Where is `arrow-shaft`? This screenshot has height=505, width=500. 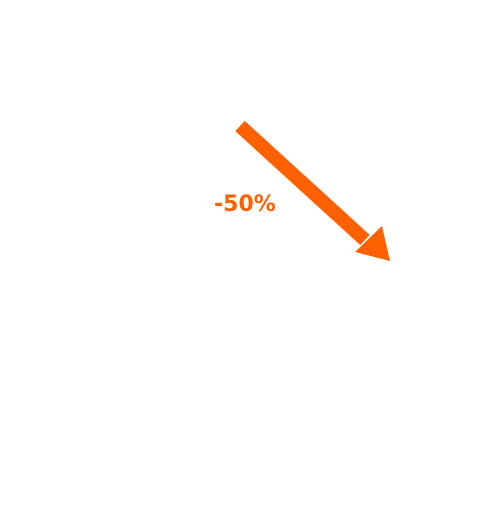
arrow-shaft is located at coordinates (302, 183).